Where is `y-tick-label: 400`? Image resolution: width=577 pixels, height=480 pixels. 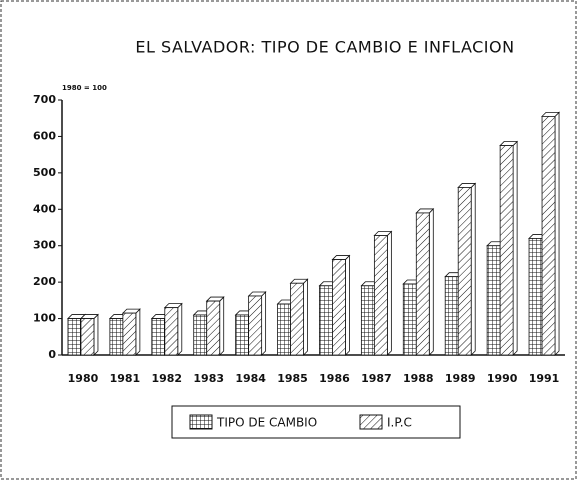 y-tick-label: 400 is located at coordinates (44, 208).